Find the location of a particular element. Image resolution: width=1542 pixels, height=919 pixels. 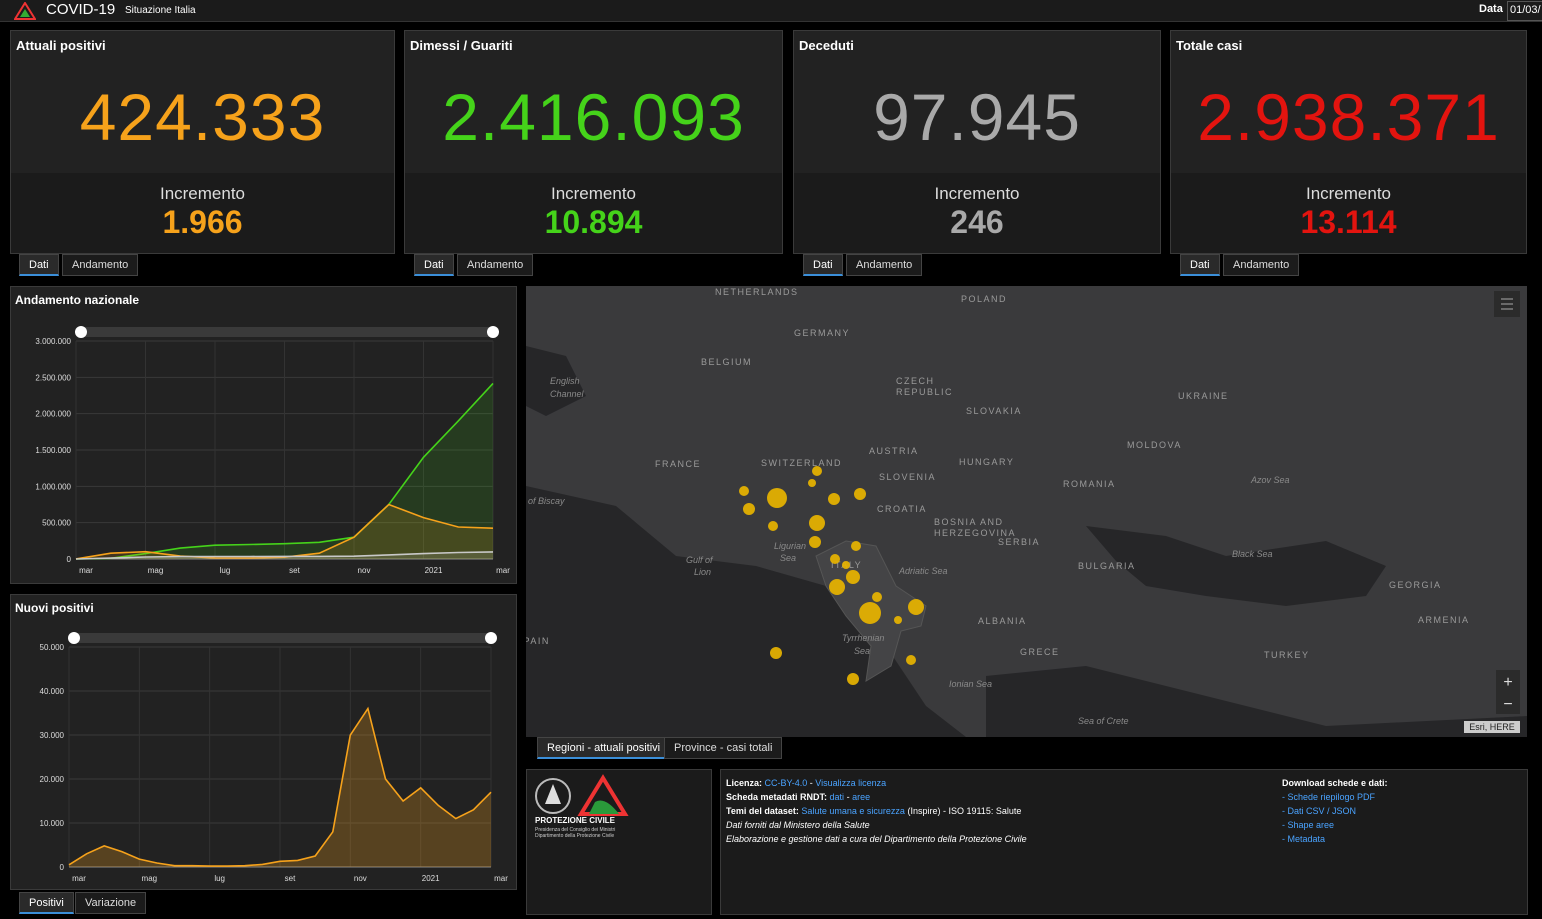

info-line: Dati forniti dal Ministero della Salute is located at coordinates (798, 825).